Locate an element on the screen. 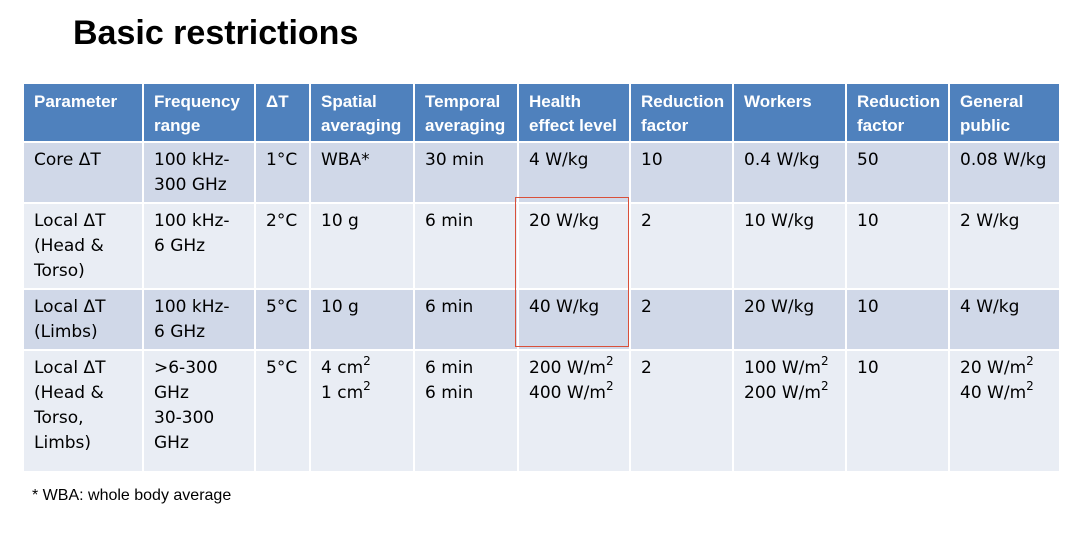  header-line: Spatial is located at coordinates (349, 101).